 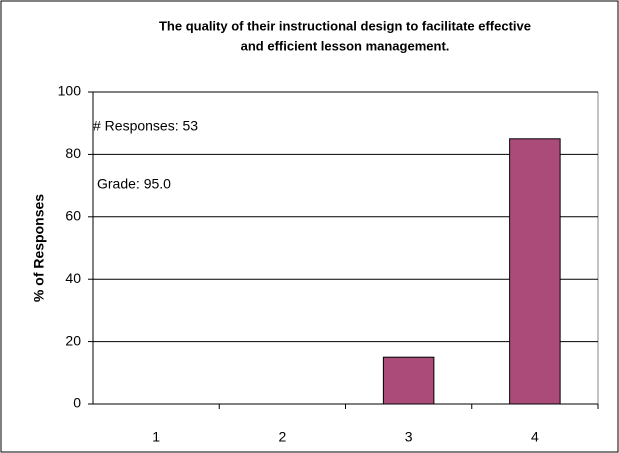 I want to click on y-tick-label: 100, so click(x=70, y=91).